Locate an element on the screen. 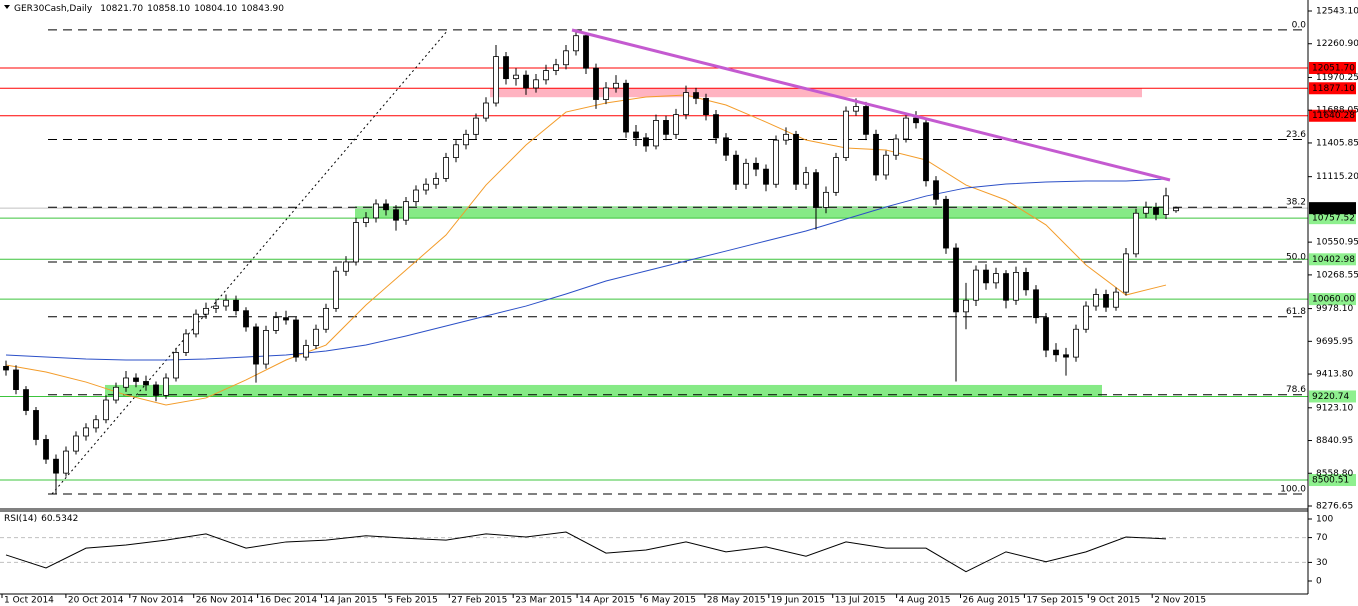 The width and height of the screenshot is (1358, 606). fib-label: 61.8 is located at coordinates (1296, 312).